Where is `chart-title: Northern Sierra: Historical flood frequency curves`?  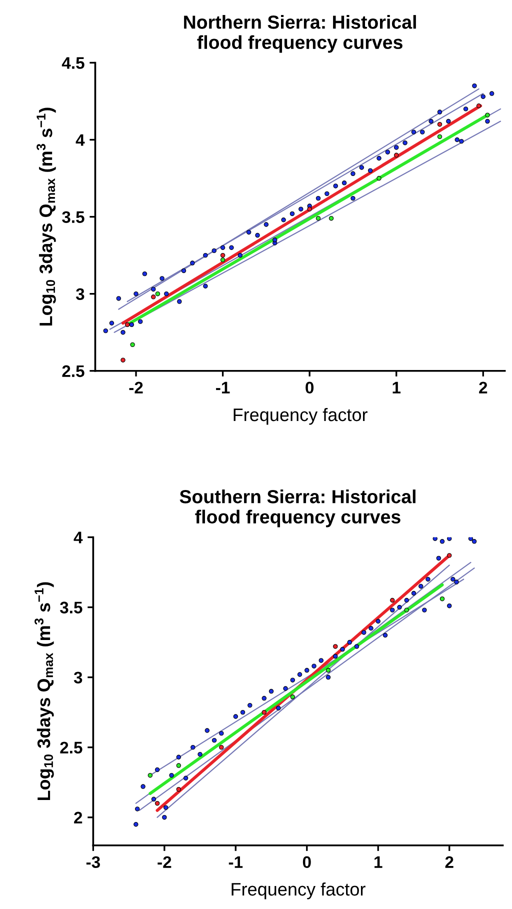
chart-title: Northern Sierra: Historical flood frequency curves is located at coordinates (300, 34).